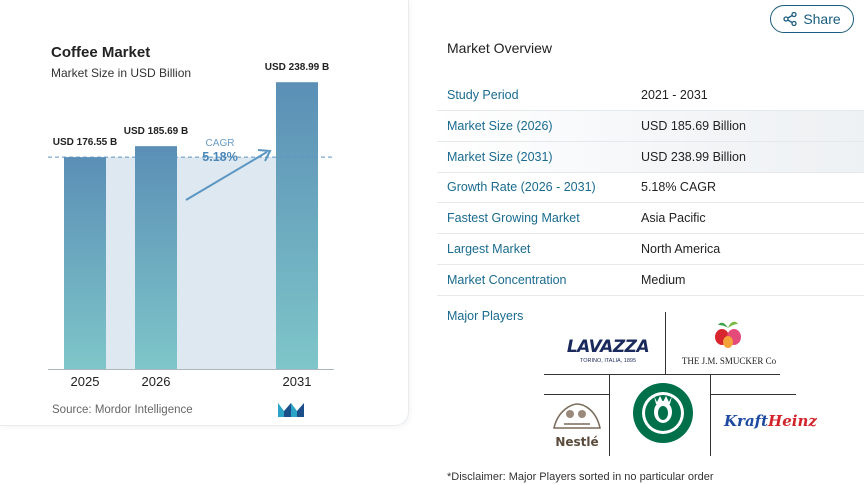  Describe the element at coordinates (577, 442) in the screenshot. I see `nestle-wordmark: Nestlé` at that location.